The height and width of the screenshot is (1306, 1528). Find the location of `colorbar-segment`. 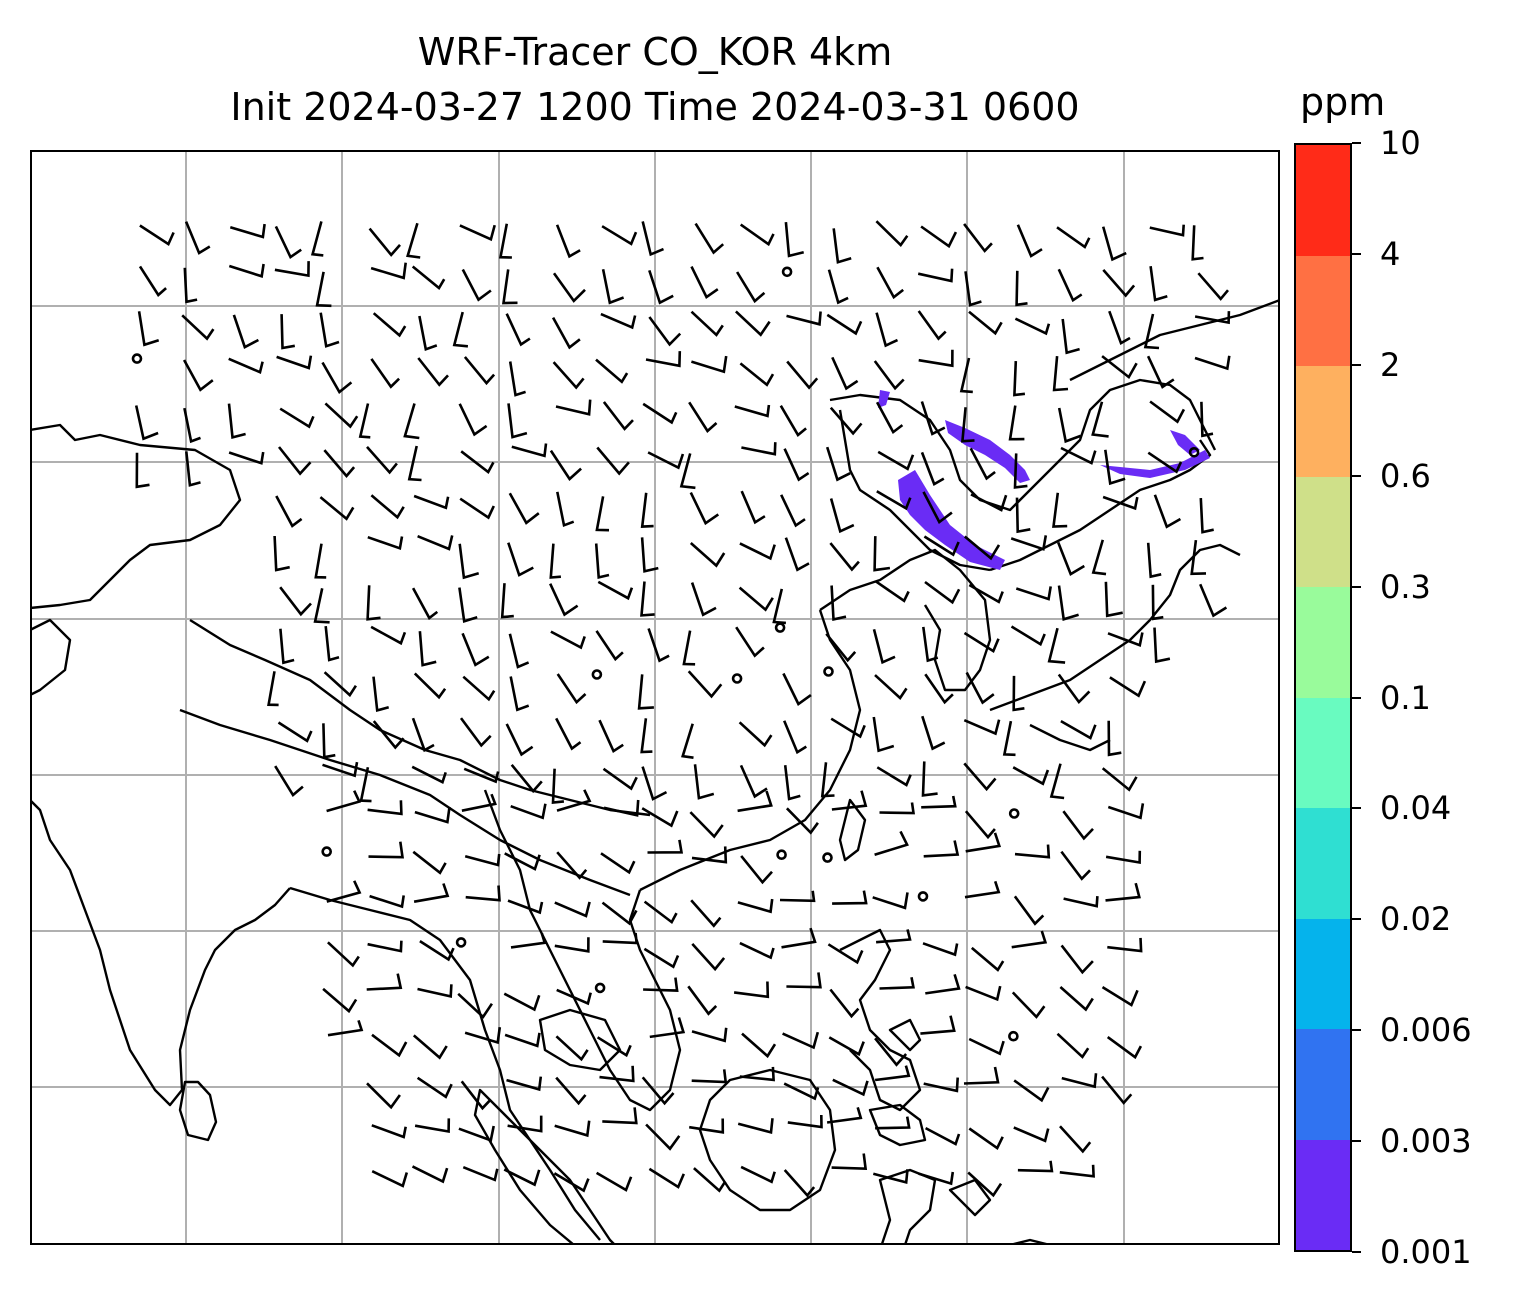

colorbar-segment is located at coordinates (1323, 1194).